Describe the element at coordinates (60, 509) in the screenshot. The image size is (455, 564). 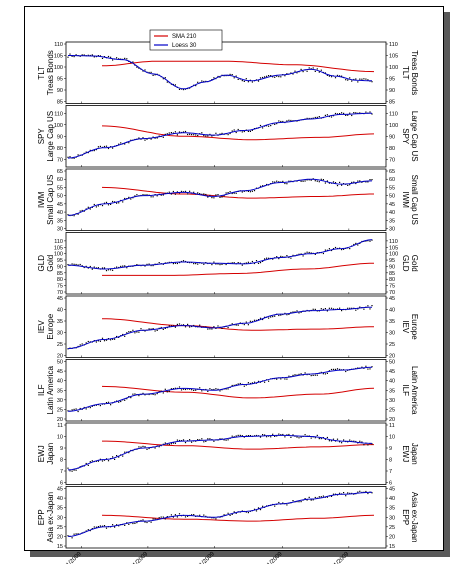
I see `y-tick-label-left: 35` at that location.